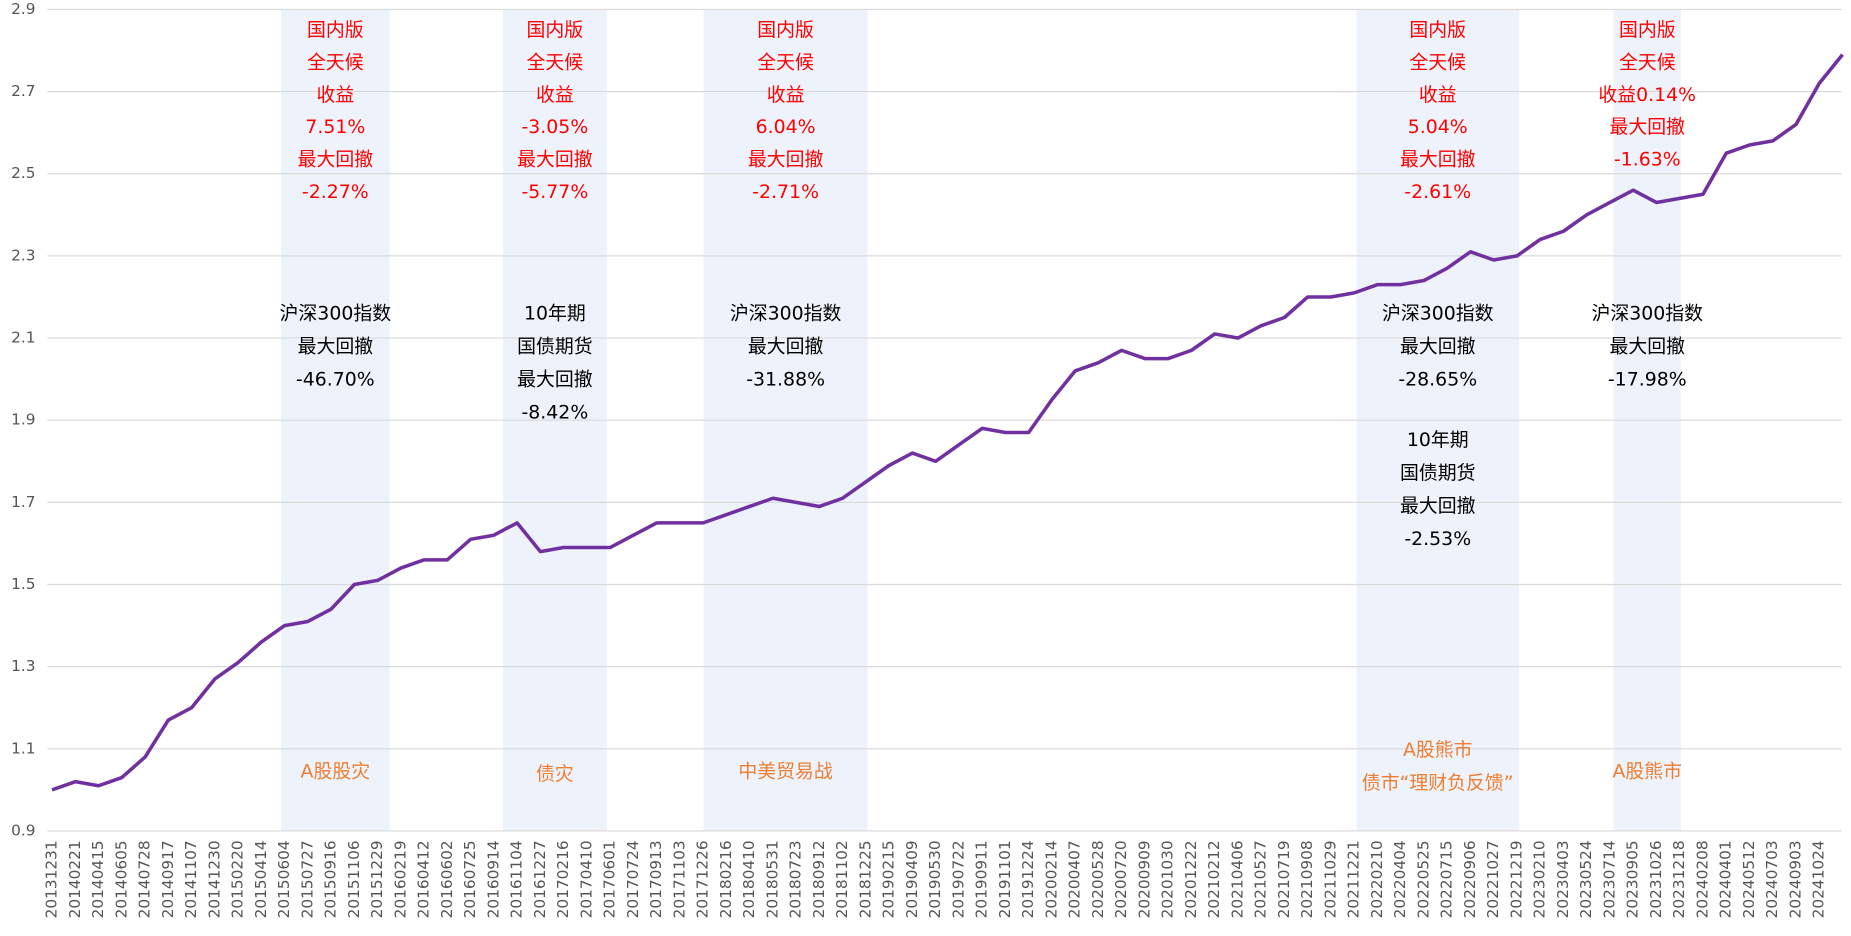  Describe the element at coordinates (1423, 879) in the screenshot. I see `x-tick-label: 20220525` at that location.